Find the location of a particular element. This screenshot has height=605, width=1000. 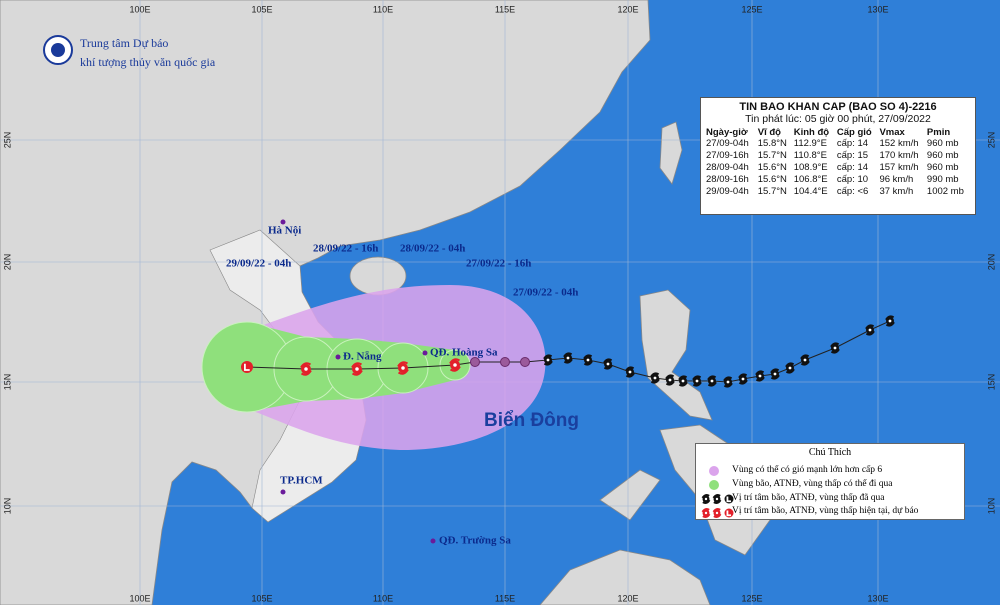

legend-item: Vùng bão, ATNĐ, vùng thấp có thể đi qua is located at coordinates (812, 484).